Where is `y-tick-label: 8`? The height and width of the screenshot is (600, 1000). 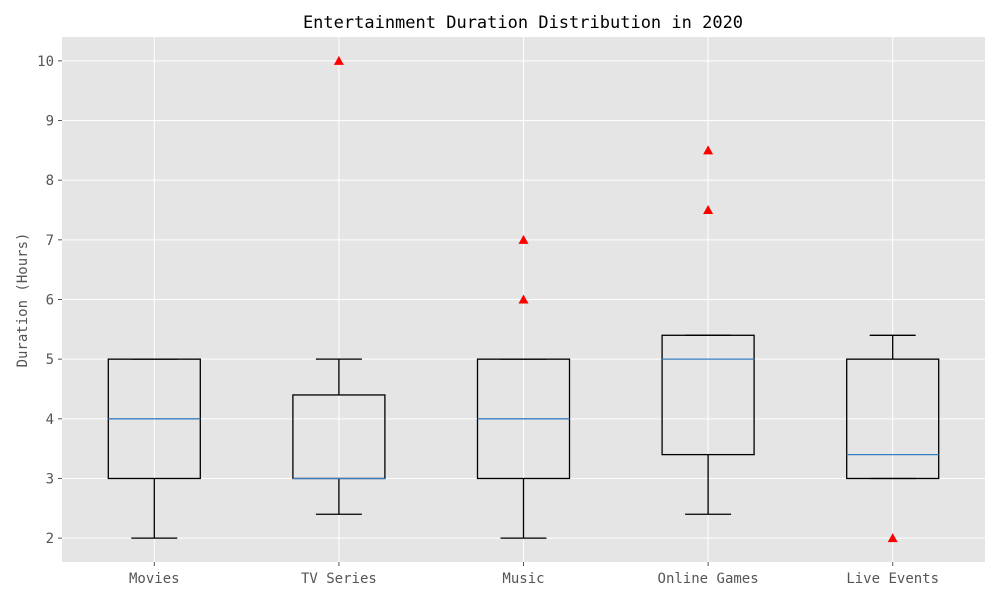
y-tick-label: 8 is located at coordinates (50, 181).